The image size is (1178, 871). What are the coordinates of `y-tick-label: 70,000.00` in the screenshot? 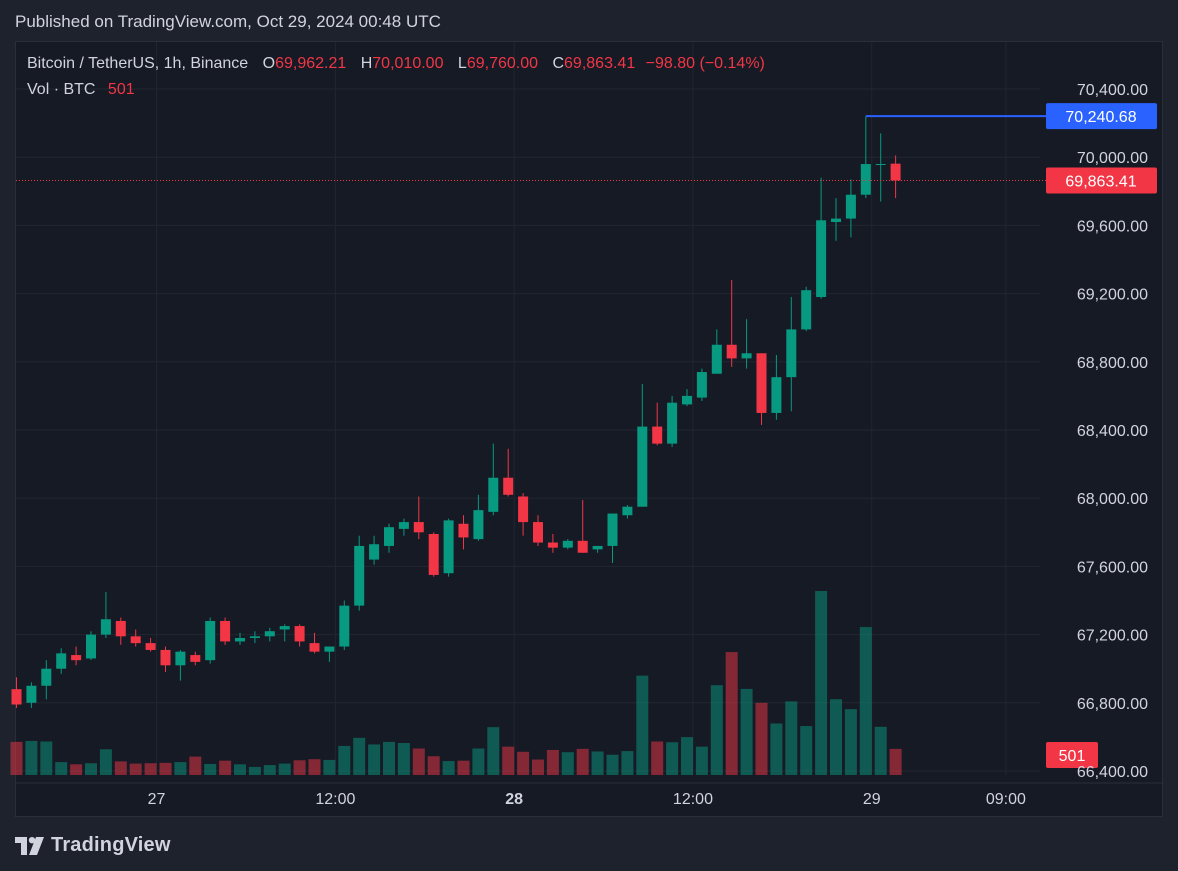 It's located at (1112, 158).